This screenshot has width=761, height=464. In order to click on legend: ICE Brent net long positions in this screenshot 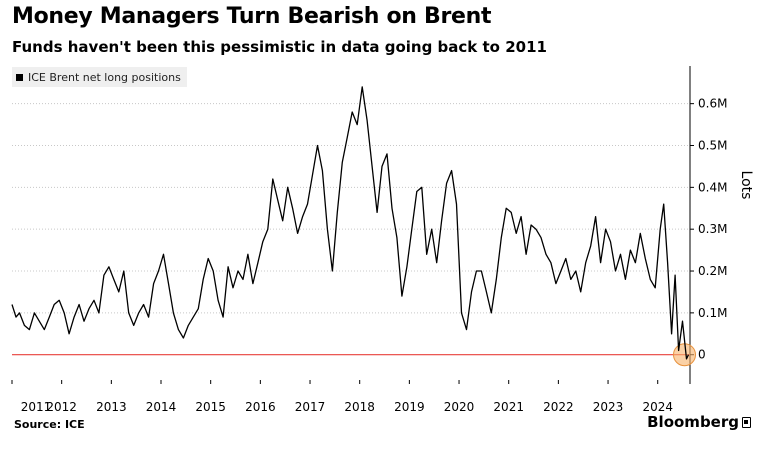, I will do `click(99, 77)`.